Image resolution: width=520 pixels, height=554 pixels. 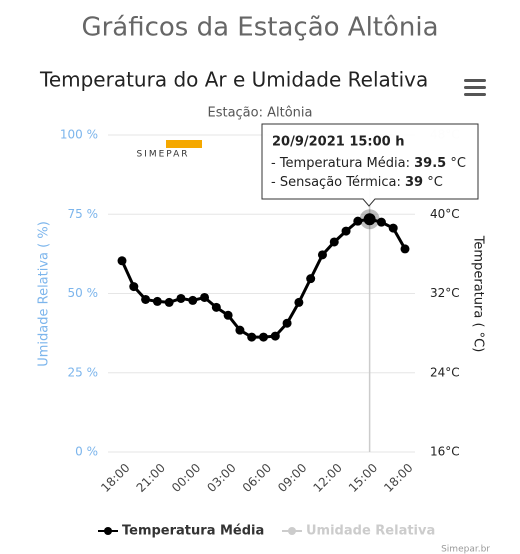 What do you see at coordinates (257, 478) in the screenshot?
I see `x-tick-label: 06:00` at bounding box center [257, 478].